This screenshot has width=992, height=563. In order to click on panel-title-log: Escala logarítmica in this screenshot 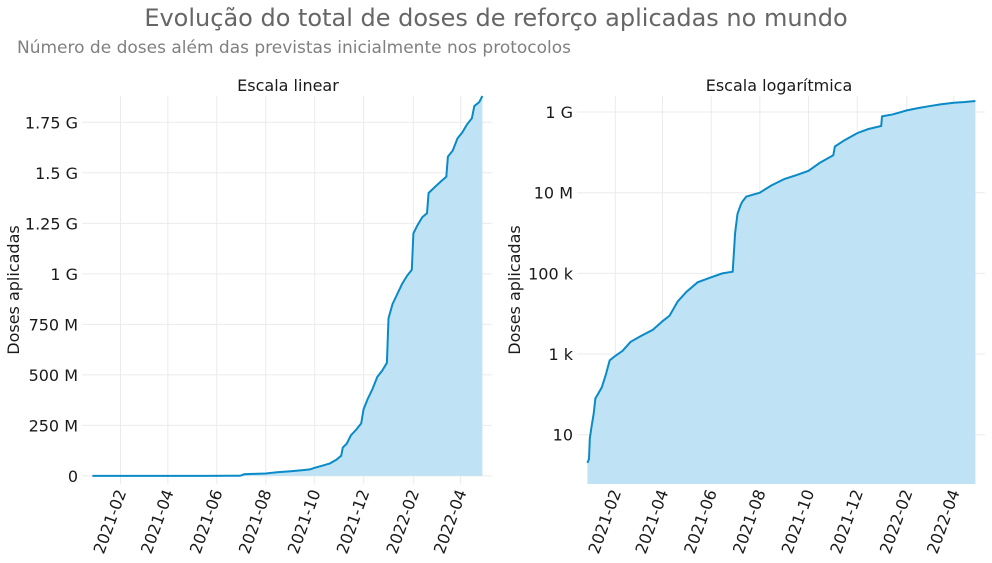, I will do `click(779, 85)`.